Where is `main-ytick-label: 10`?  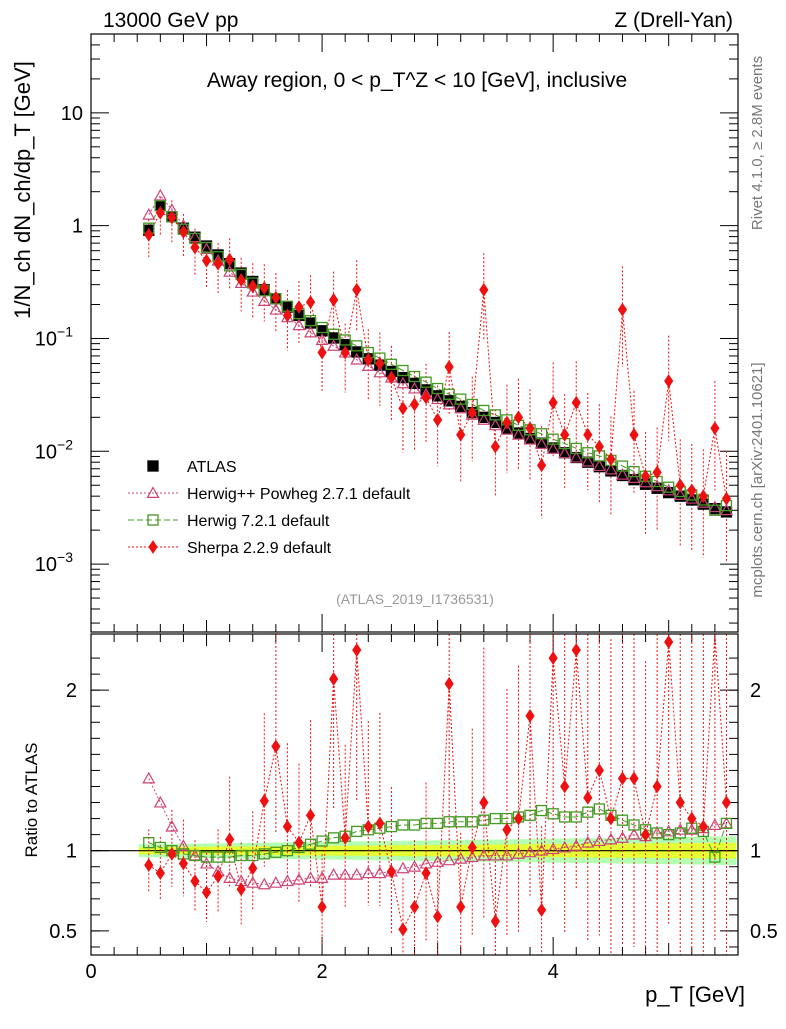 main-ytick-label: 10 is located at coordinates (72, 114).